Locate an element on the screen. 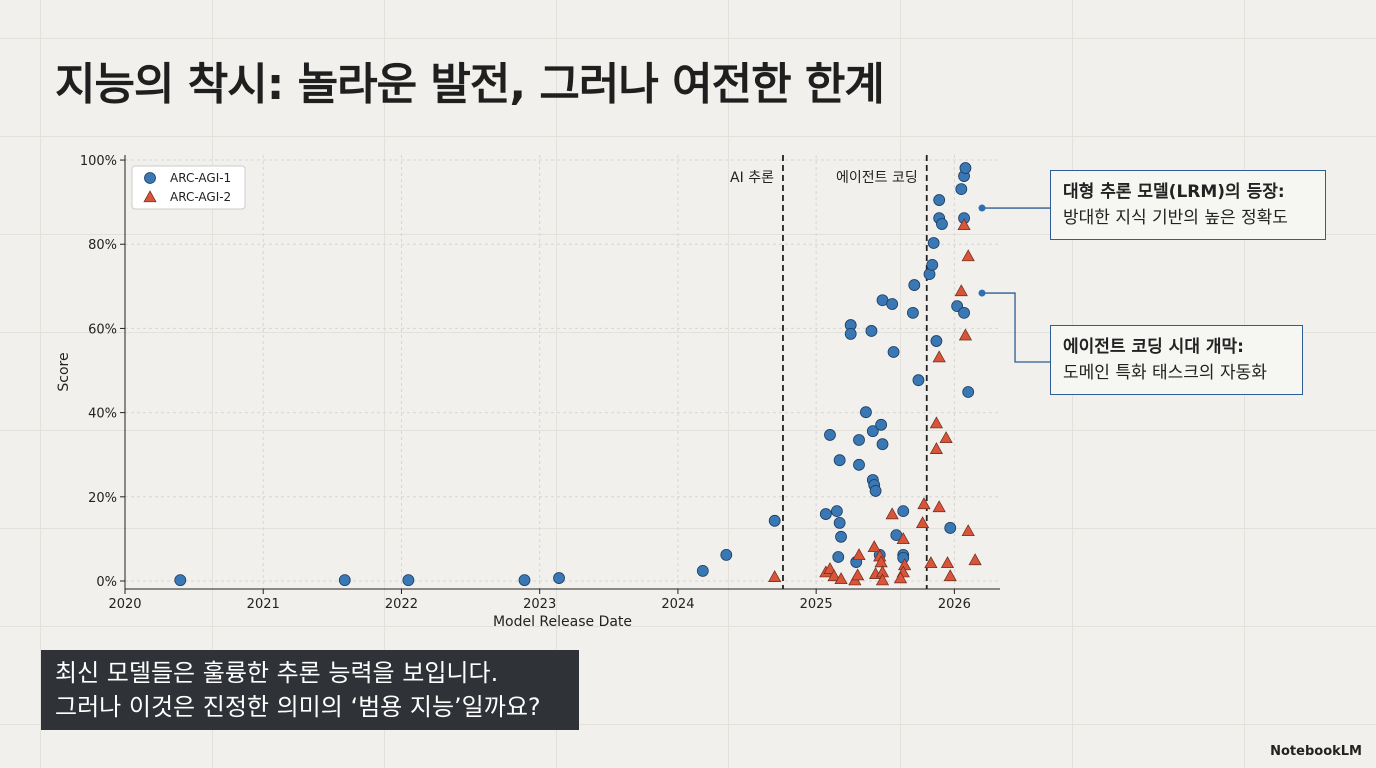 Image resolution: width=1376 pixels, height=768 pixels. callout: 에이전트 코딩 시대 개막: 도메인 특화 태스크의 자동화 is located at coordinates (1176, 360).